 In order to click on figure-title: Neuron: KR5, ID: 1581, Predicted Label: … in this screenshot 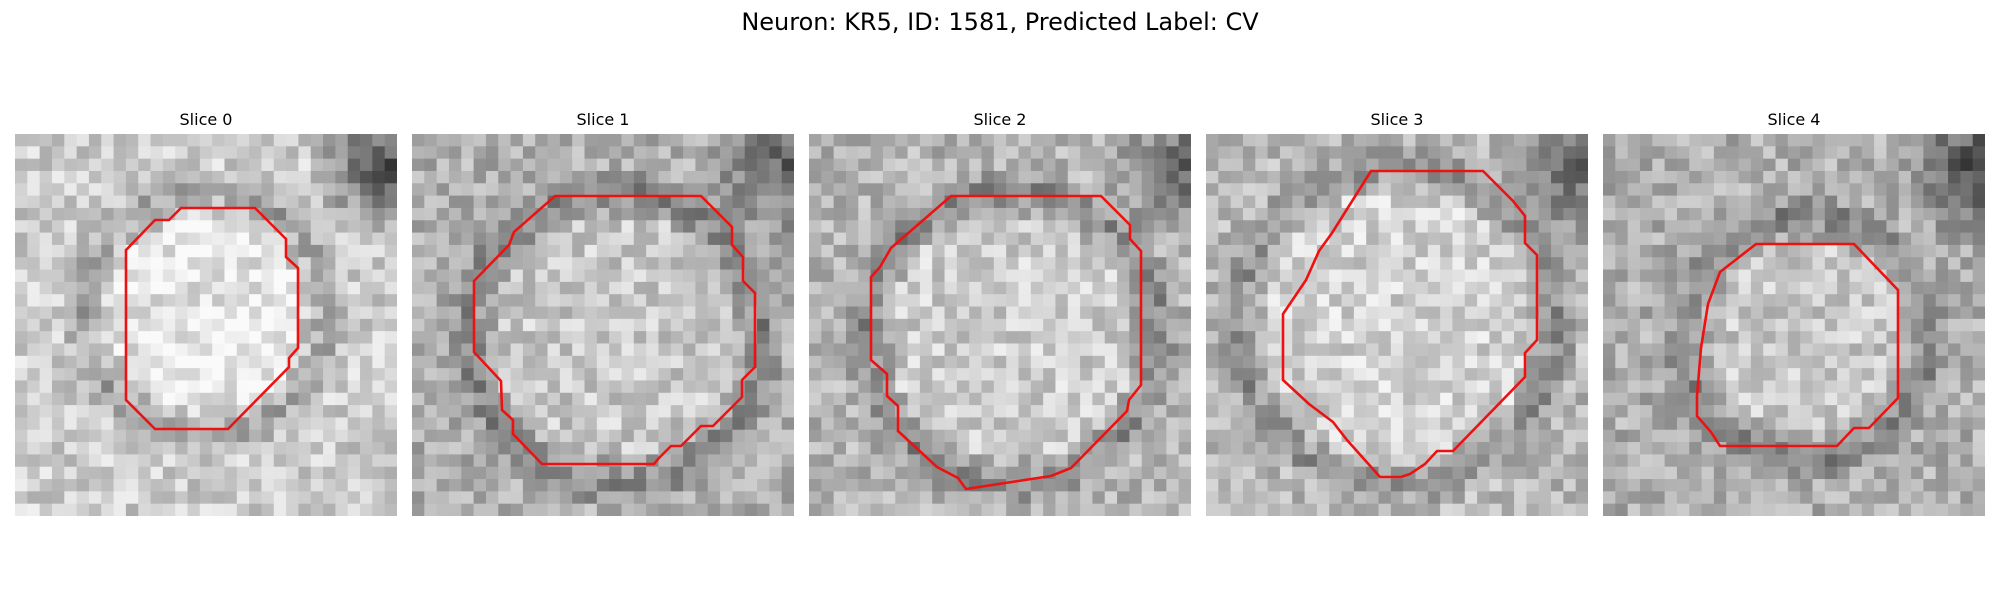, I will do `click(1000, 22)`.